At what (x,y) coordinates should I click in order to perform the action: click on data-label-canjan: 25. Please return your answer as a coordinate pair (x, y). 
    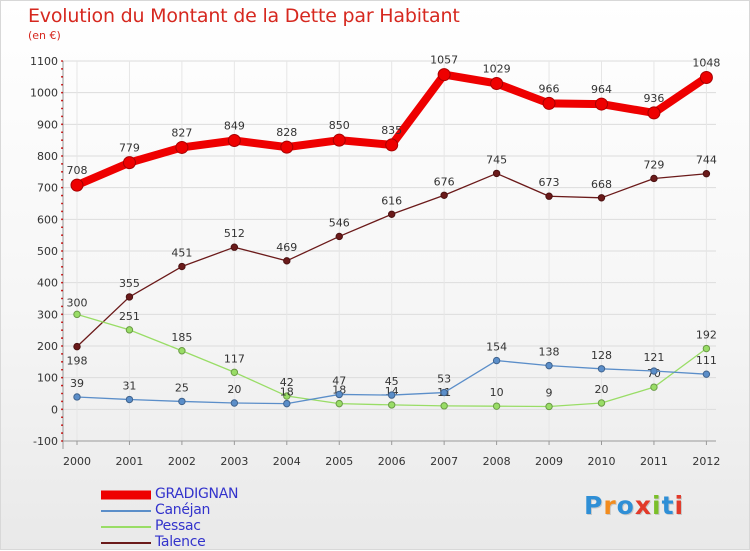
    Looking at the image, I should click on (182, 387).